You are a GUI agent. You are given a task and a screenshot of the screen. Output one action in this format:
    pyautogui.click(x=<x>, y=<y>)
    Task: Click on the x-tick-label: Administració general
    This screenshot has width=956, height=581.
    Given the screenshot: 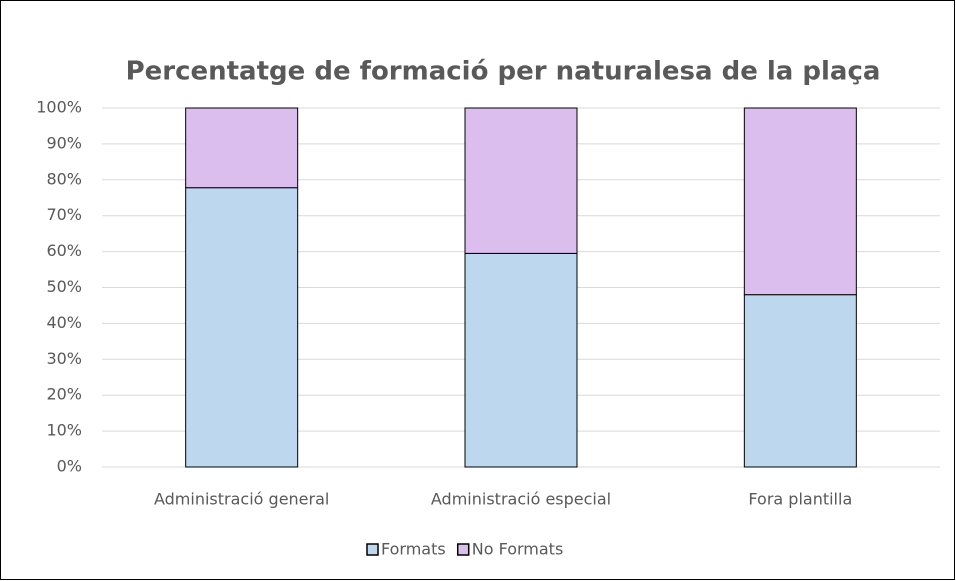 What is the action you would take?
    pyautogui.click(x=241, y=499)
    